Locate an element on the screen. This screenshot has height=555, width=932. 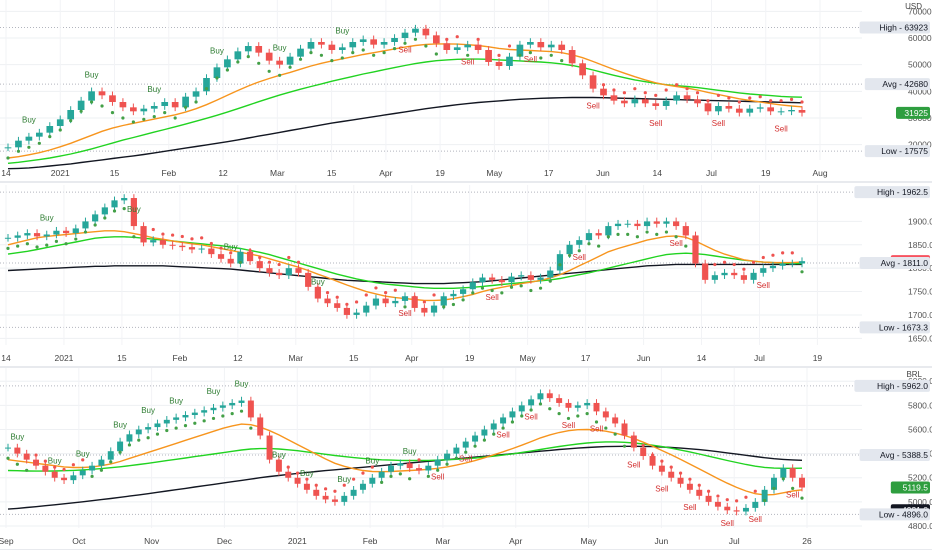
y-tick-label: 1700.0 is located at coordinates (920, 315).